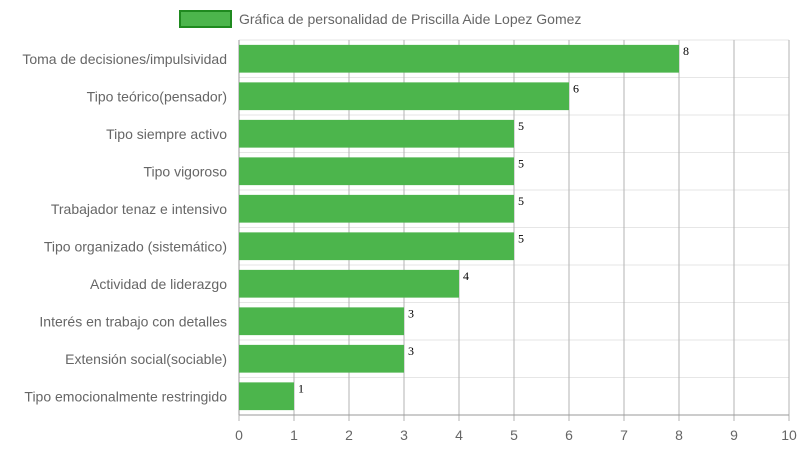 Image resolution: width=800 pixels, height=450 pixels. Describe the element at coordinates (349, 435) in the screenshot. I see `x-tick-label: 2` at that location.